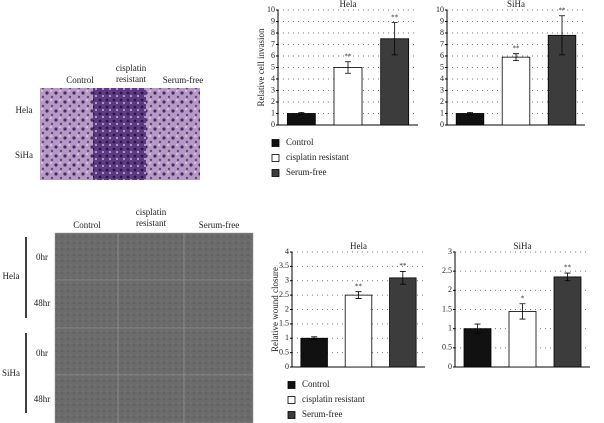 Image resolution: width=604 pixels, height=423 pixels. What do you see at coordinates (284, 265) in the screenshot?
I see `y-tick-label: 3.5` at bounding box center [284, 265].